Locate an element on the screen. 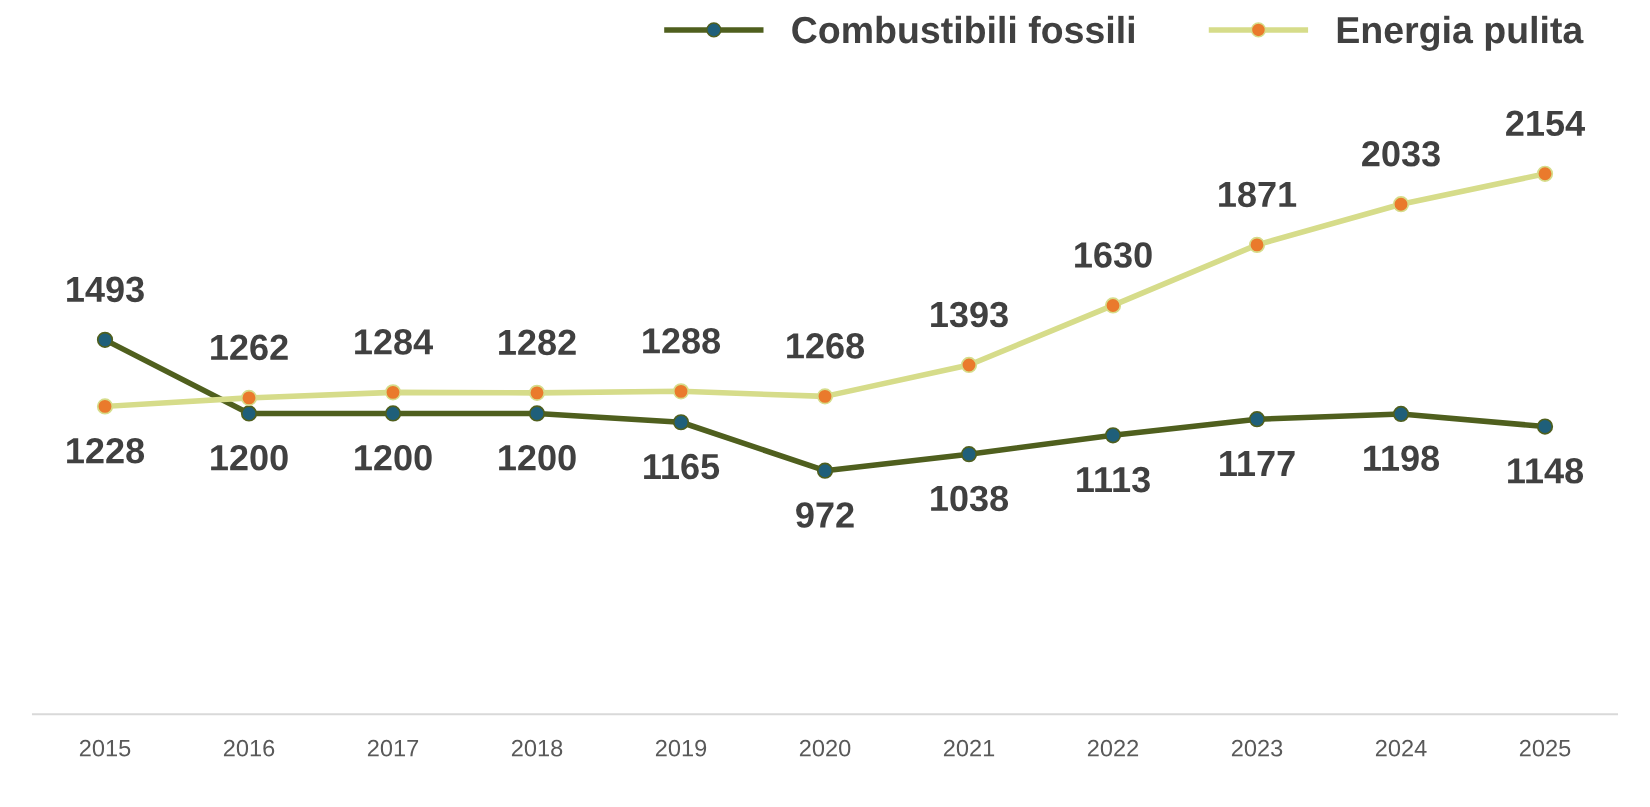 The height and width of the screenshot is (807, 1650). data-label: 1165 is located at coordinates (682, 466).